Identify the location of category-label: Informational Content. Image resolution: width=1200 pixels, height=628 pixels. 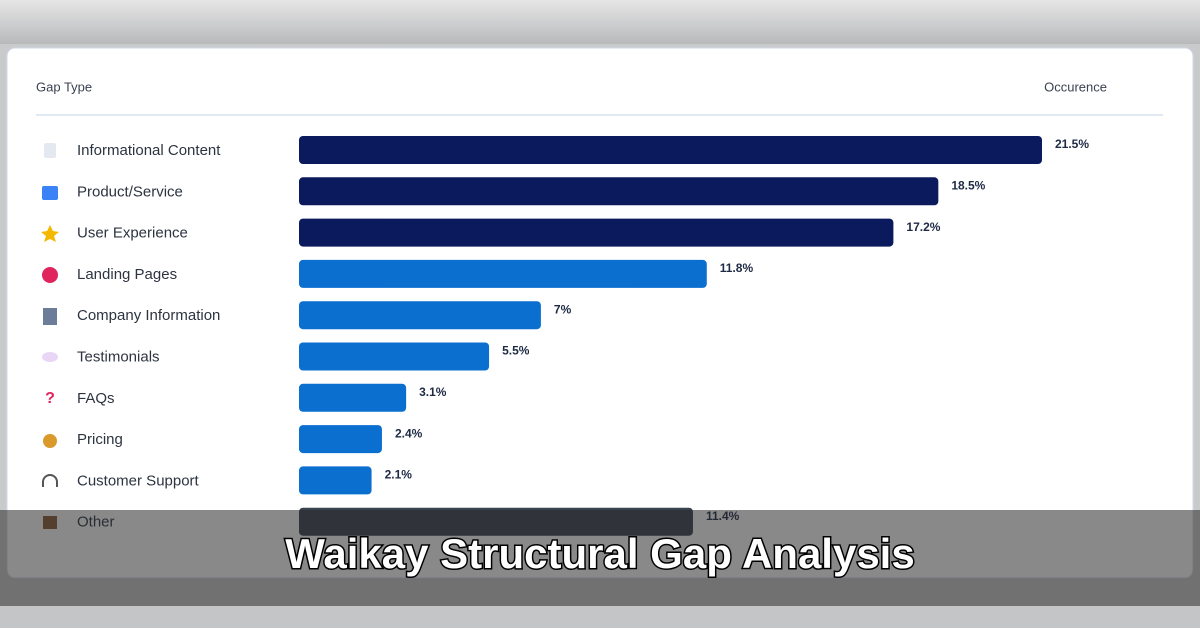
(149, 150).